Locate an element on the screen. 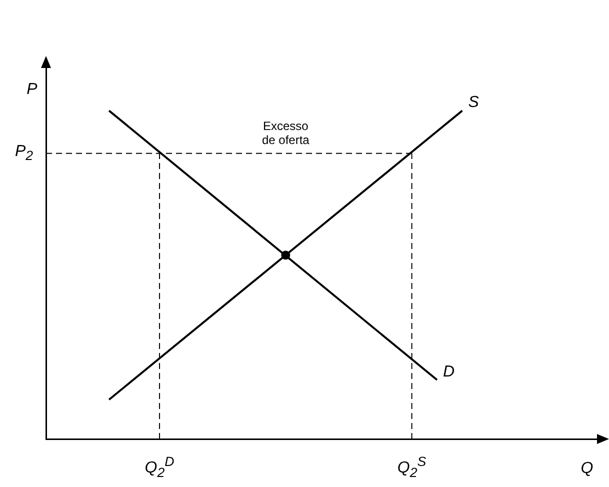 The image size is (609, 487). y-axis-title: P is located at coordinates (32, 90).